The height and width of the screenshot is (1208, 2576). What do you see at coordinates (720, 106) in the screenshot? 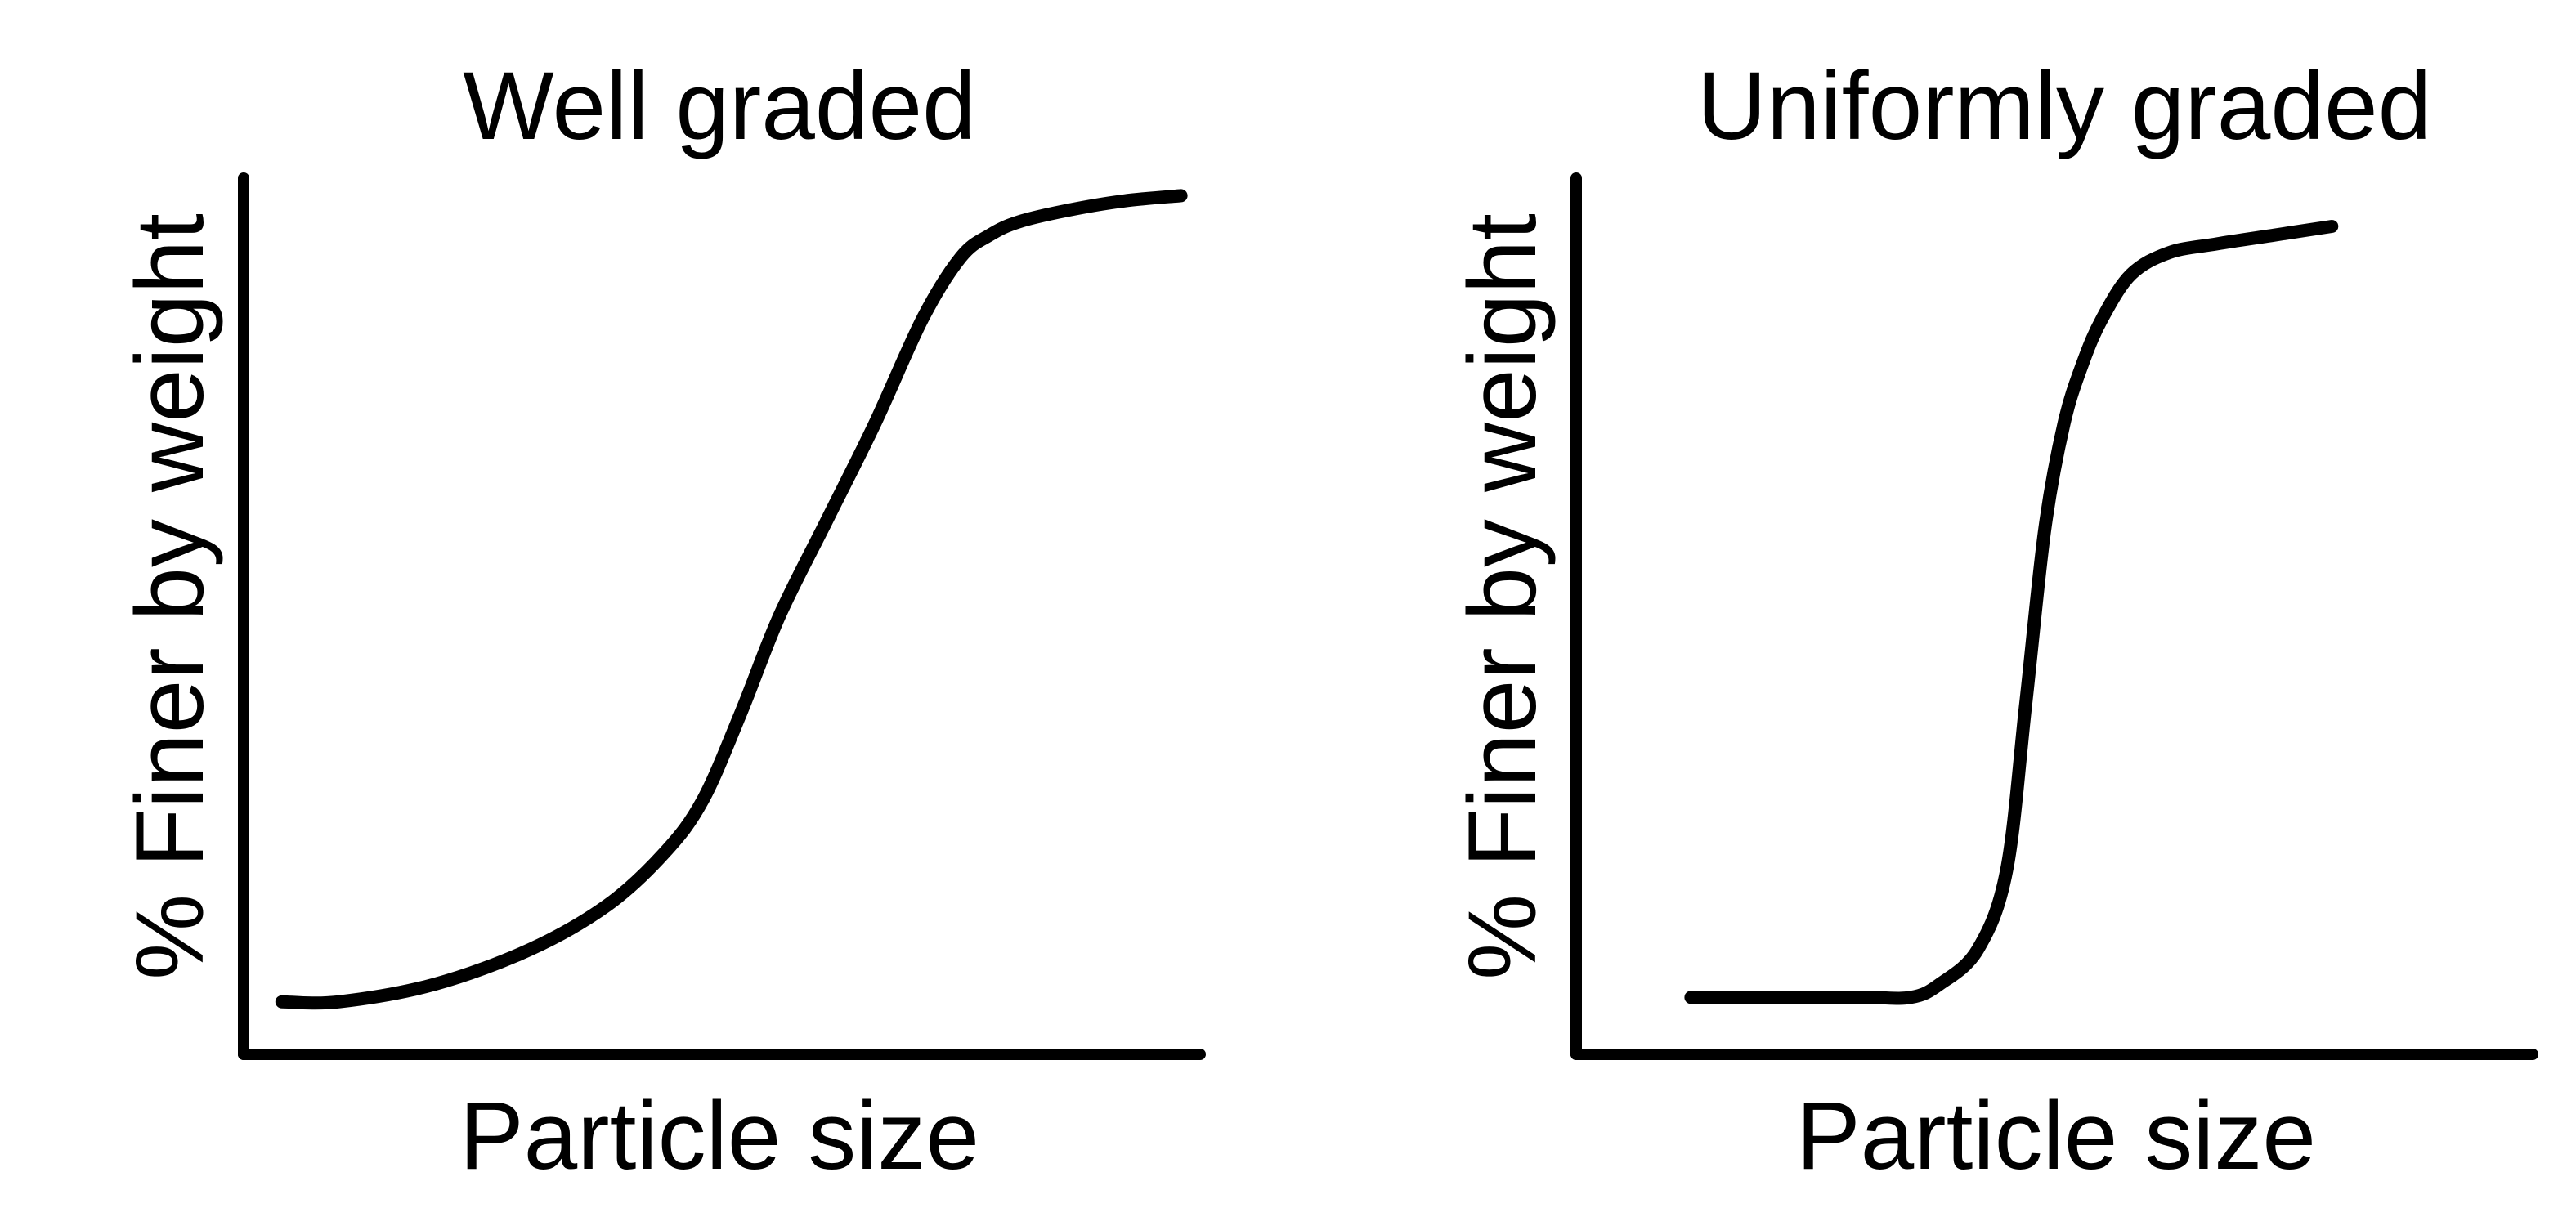
I see `chart-title-well-graded: Well graded` at bounding box center [720, 106].